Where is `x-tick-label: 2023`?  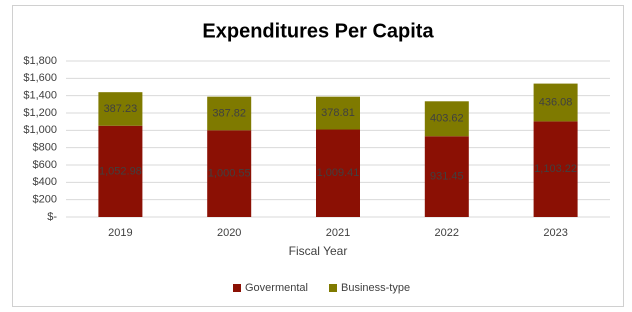 x-tick-label: 2023 is located at coordinates (555, 233).